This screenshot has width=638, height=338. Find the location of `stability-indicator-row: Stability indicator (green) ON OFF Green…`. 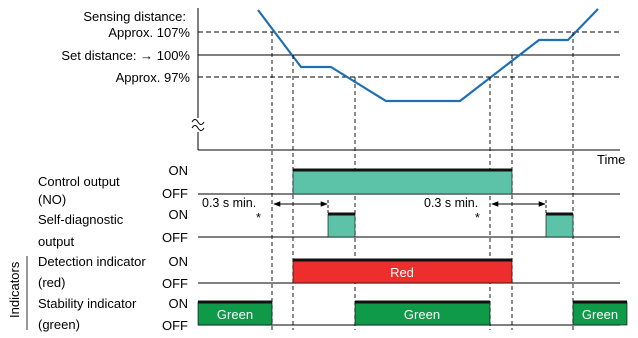

stability-indicator-row: Stability indicator (green) ON OFF Green… is located at coordinates (333, 314).